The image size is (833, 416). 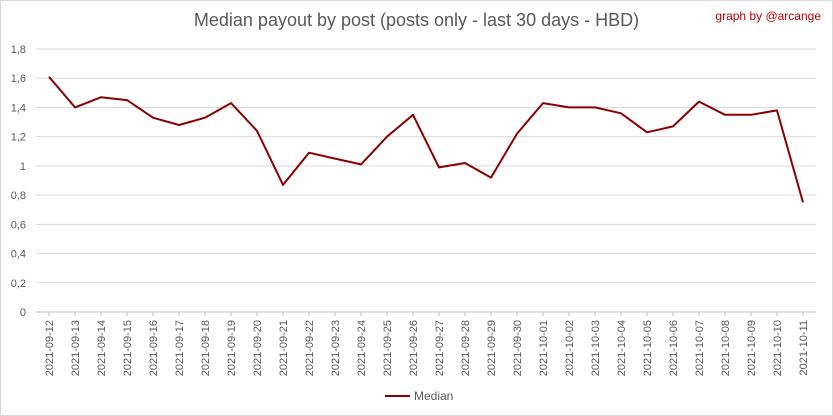 What do you see at coordinates (18, 196) in the screenshot?
I see `y-tick-label: 0,8` at bounding box center [18, 196].